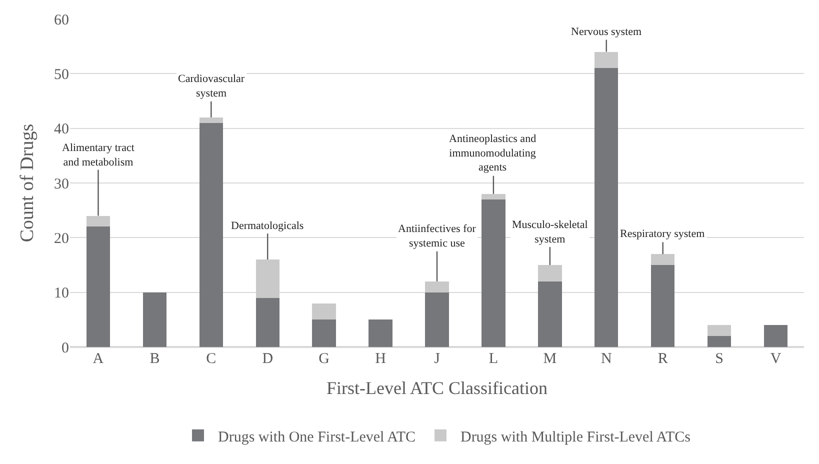 The width and height of the screenshot is (819, 464). What do you see at coordinates (317, 437) in the screenshot?
I see `legend-label: Drugs with One First-Level ATC` at bounding box center [317, 437].